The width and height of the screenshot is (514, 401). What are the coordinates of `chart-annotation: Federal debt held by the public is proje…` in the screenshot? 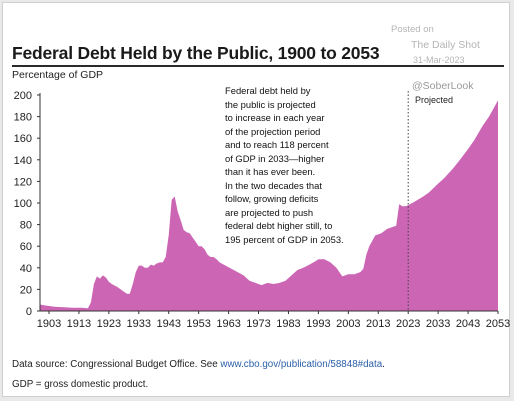 It's located at (286, 165).